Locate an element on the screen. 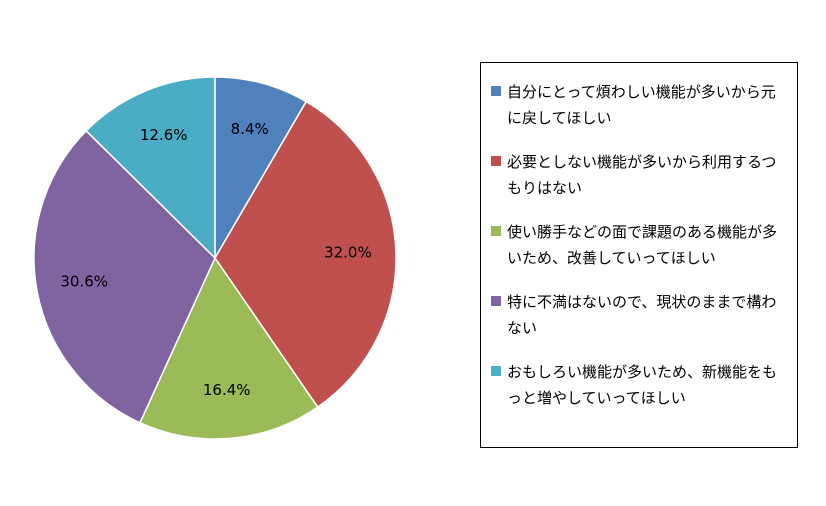 This screenshot has height=506, width=826. slice-label-5: 12.6% is located at coordinates (164, 135).